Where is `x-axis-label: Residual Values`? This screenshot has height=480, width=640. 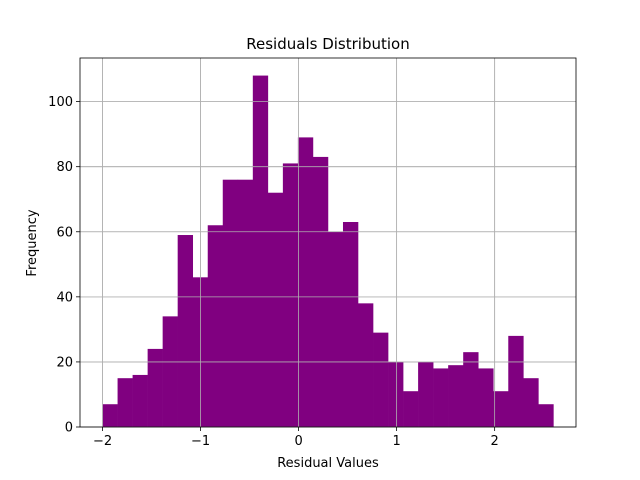 x-axis-label: Residual Values is located at coordinates (328, 463).